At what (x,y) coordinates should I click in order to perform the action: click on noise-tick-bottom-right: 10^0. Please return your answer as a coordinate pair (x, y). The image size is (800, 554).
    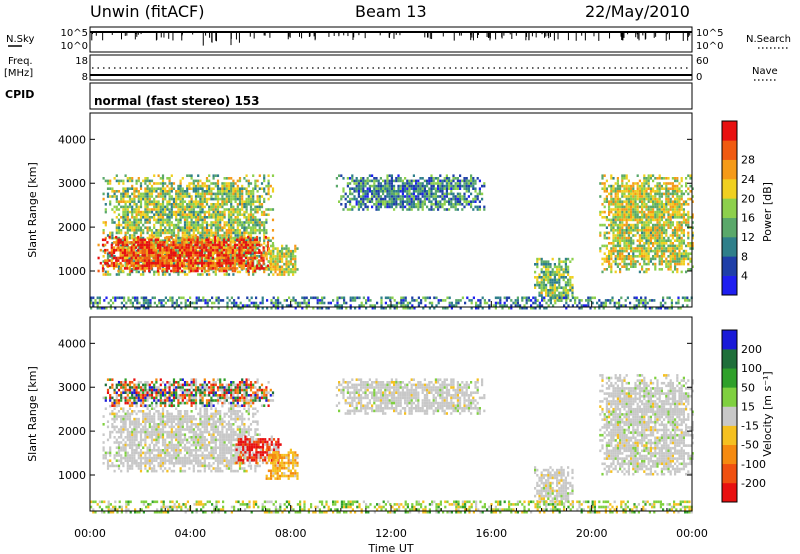
    Looking at the image, I should click on (709, 46).